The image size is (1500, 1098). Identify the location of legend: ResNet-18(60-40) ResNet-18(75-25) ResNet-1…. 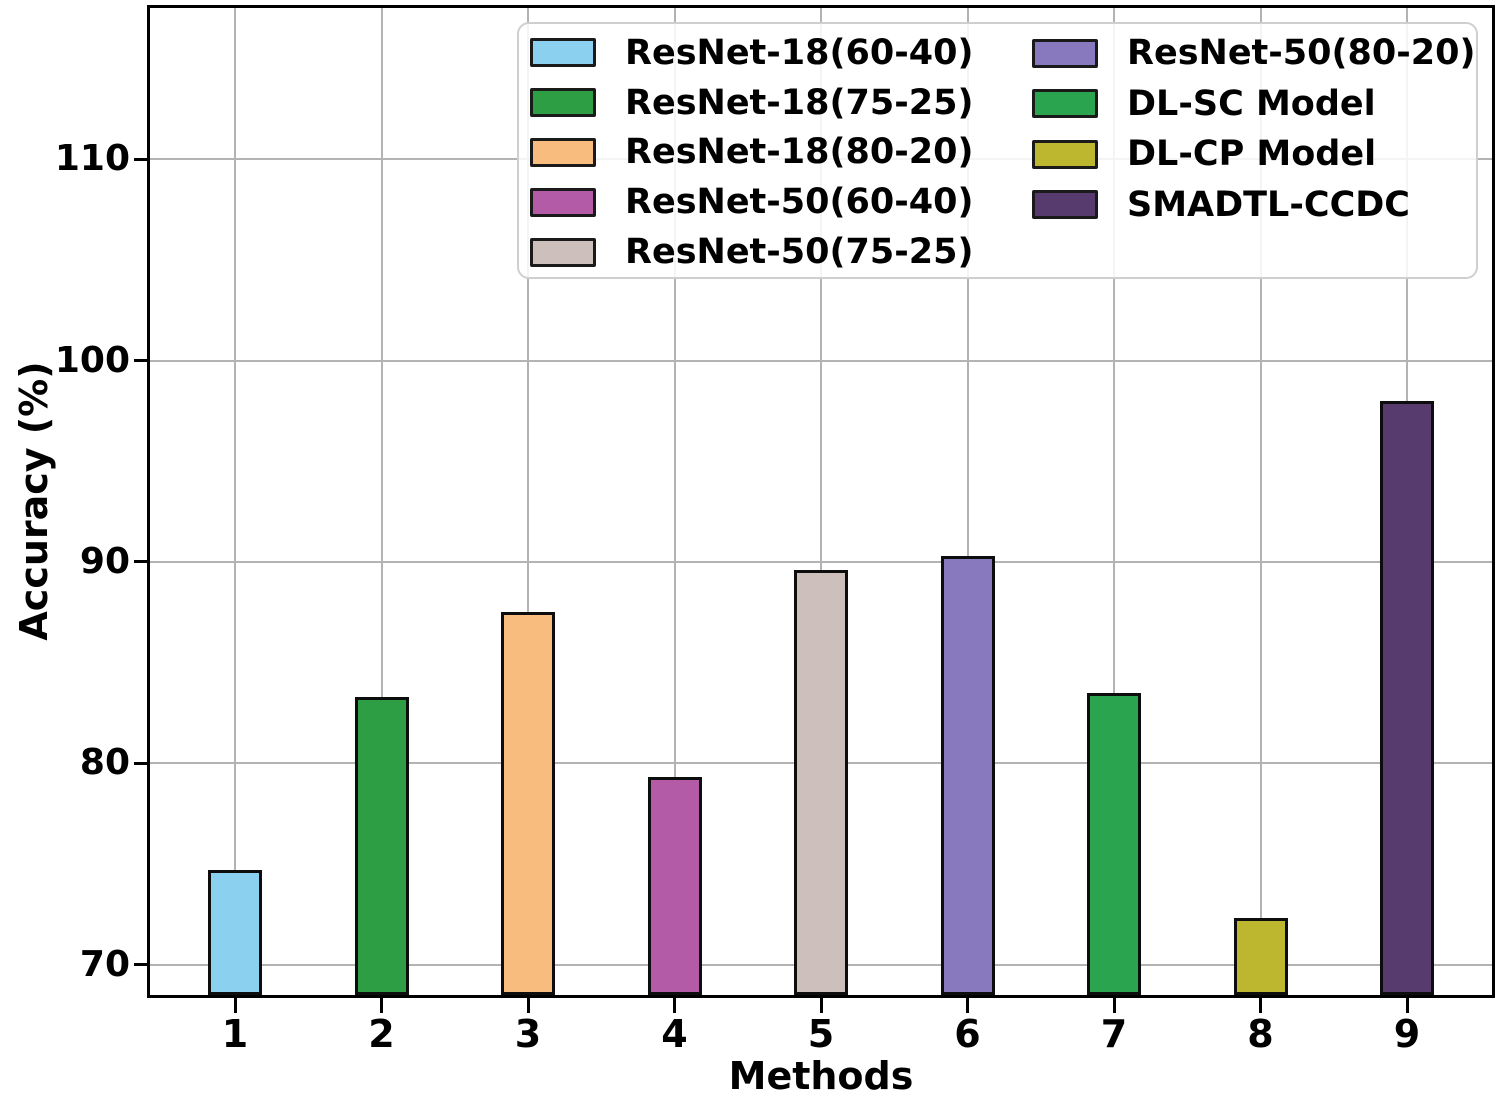
(997, 150).